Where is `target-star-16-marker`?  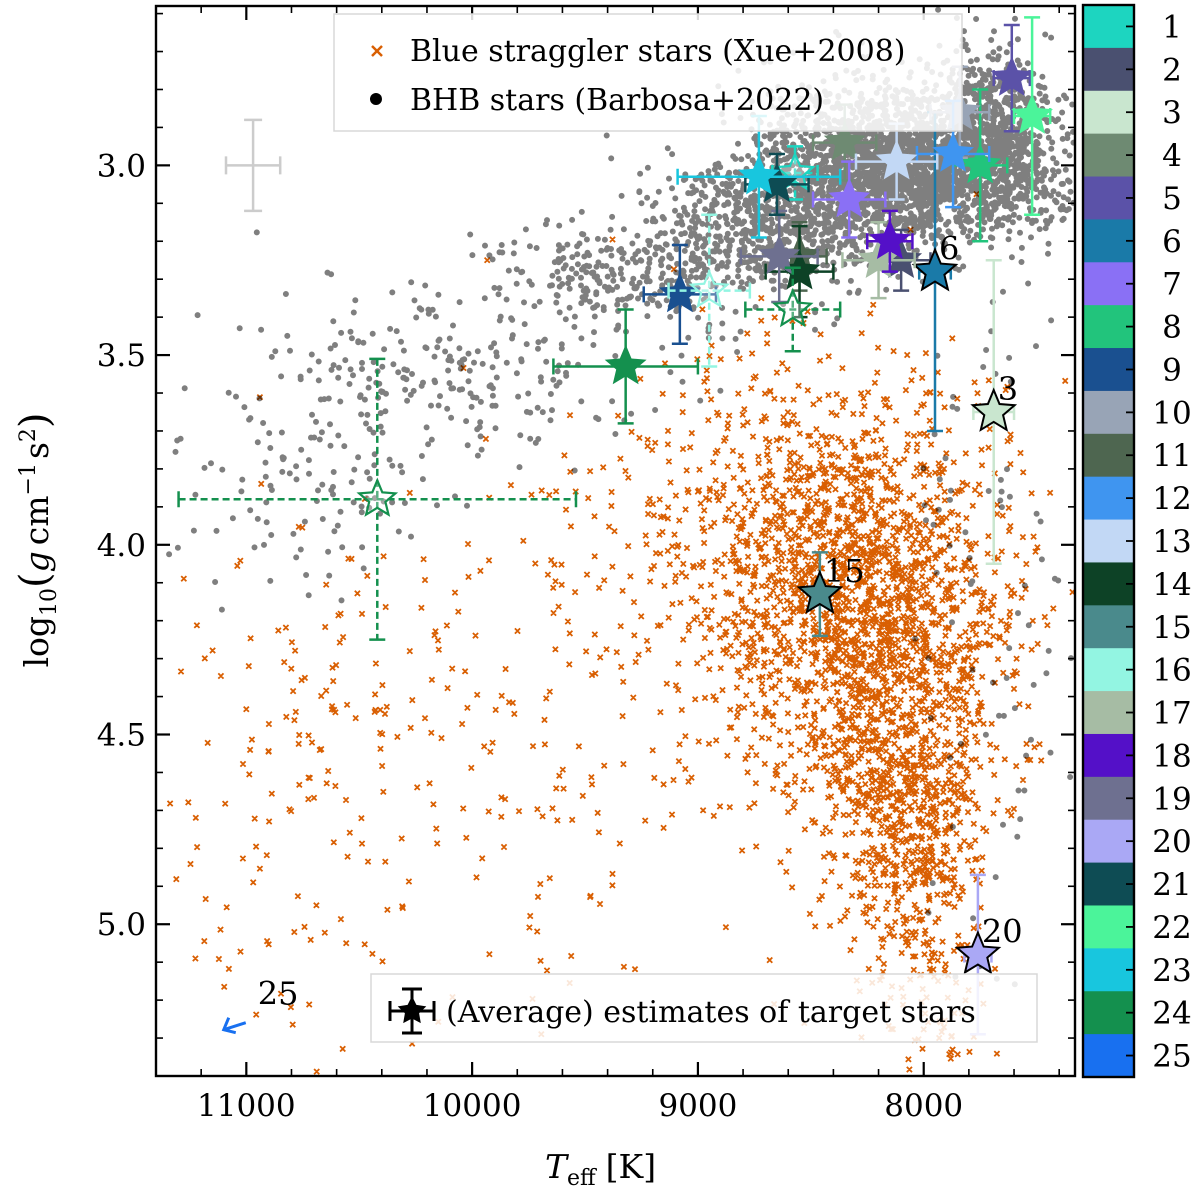
target-star-16-marker is located at coordinates (709, 288).